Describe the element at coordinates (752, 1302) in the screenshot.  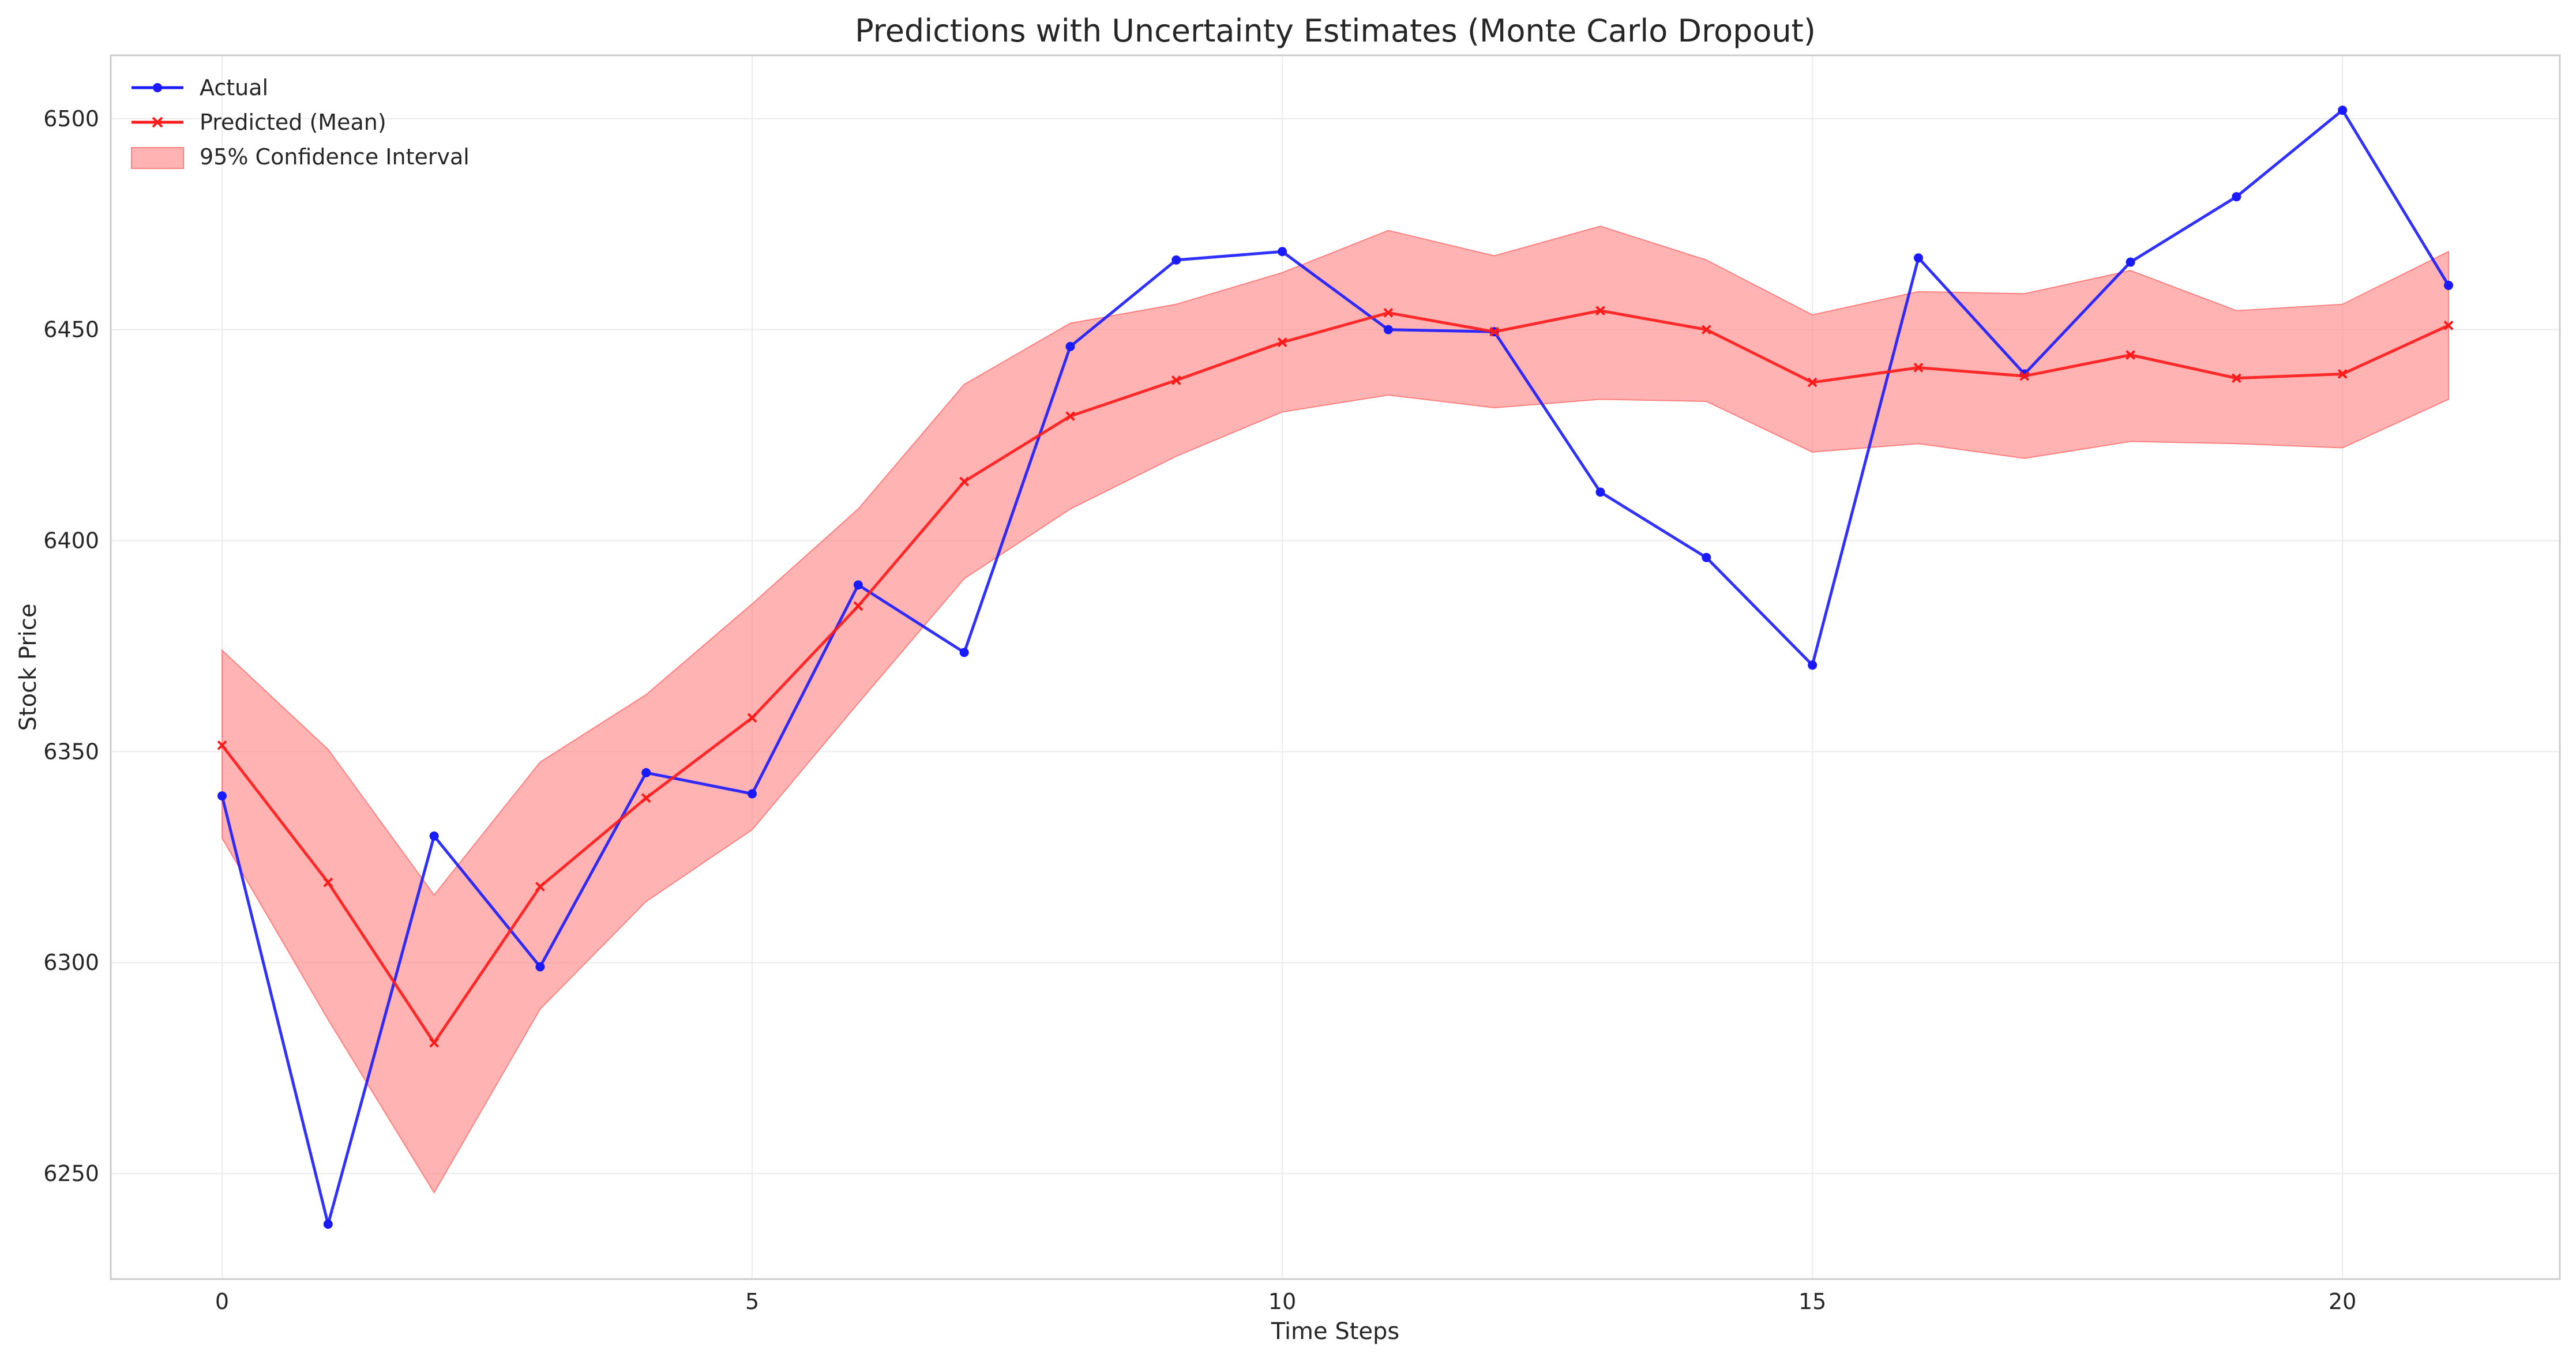
I see `x-tick-label: 5` at that location.